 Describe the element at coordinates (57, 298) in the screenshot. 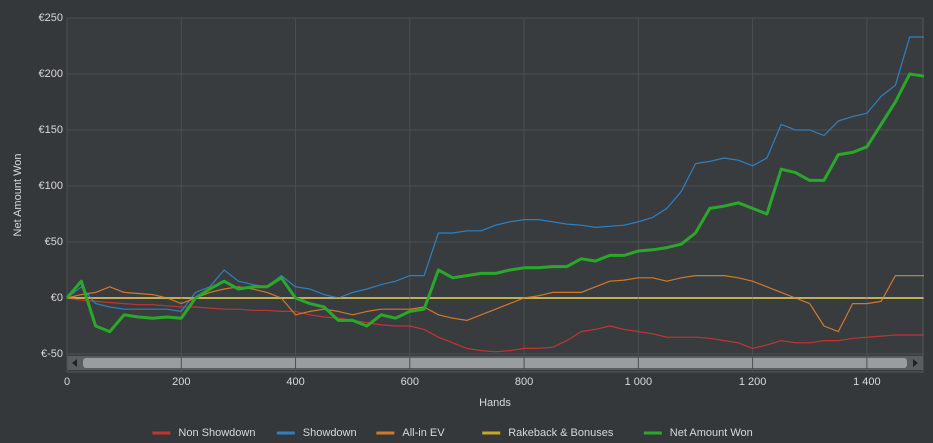

I see `y-tick-label: €0` at that location.